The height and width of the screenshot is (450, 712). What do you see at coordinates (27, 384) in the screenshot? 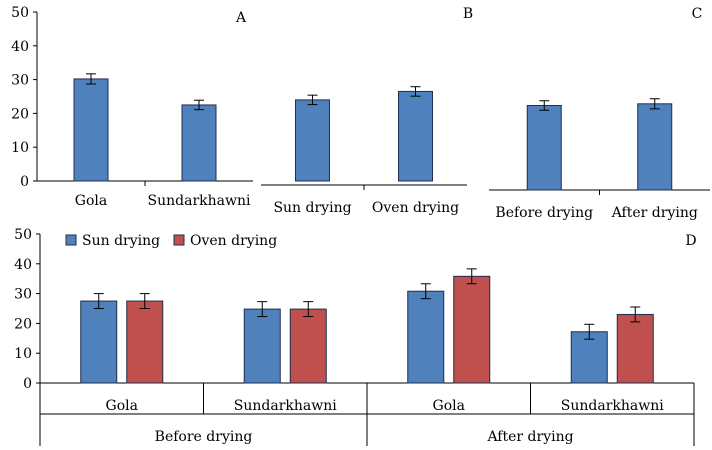
I see `panel-d-y-tick-label: 0` at bounding box center [27, 384].